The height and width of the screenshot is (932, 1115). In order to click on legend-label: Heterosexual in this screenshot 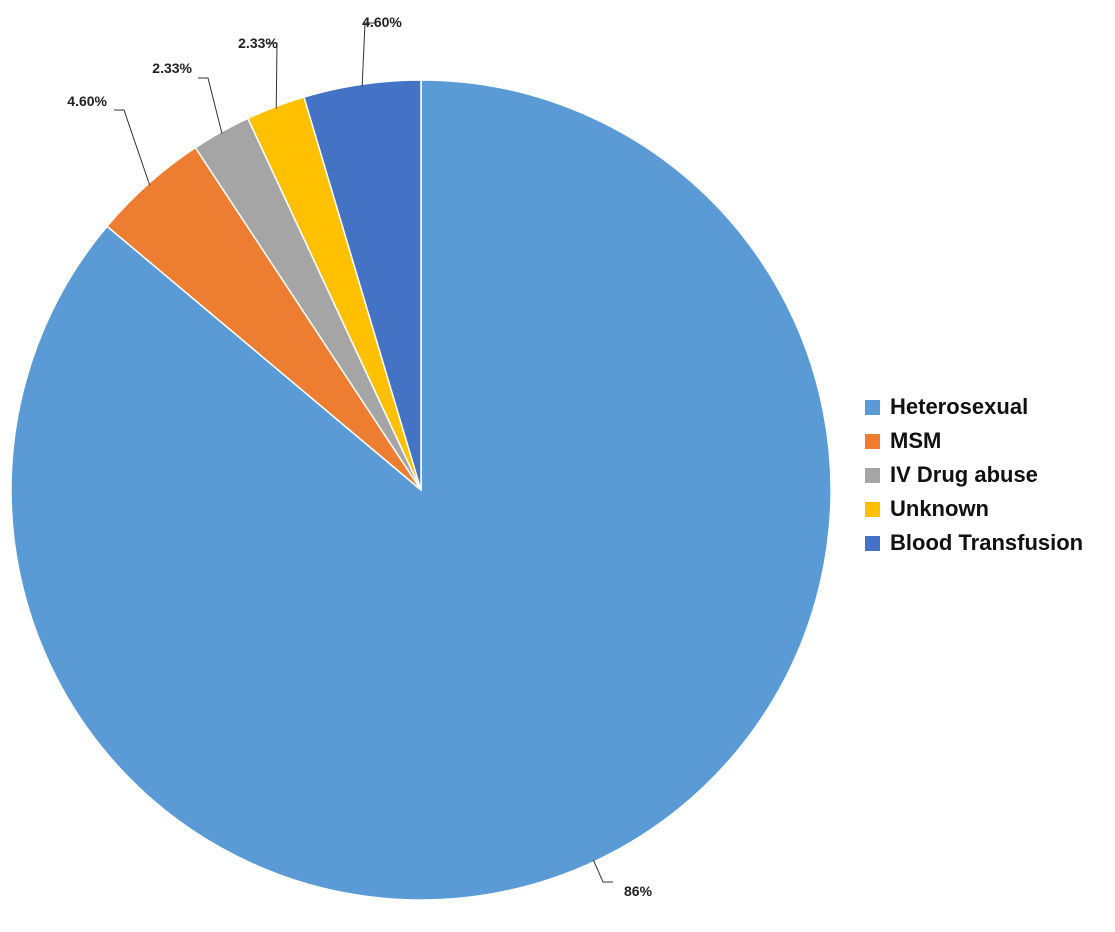, I will do `click(959, 406)`.